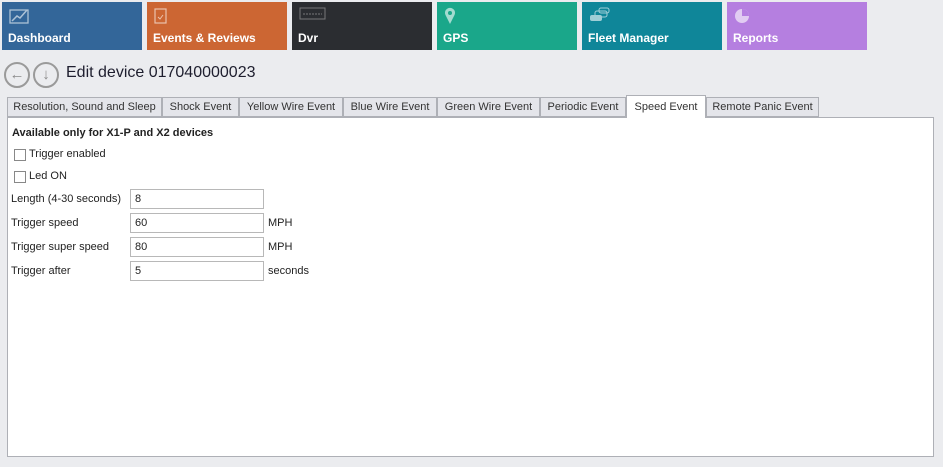 The height and width of the screenshot is (467, 943). What do you see at coordinates (60, 247) in the screenshot?
I see `trigger-super-speed-label: Trigger super speed` at bounding box center [60, 247].